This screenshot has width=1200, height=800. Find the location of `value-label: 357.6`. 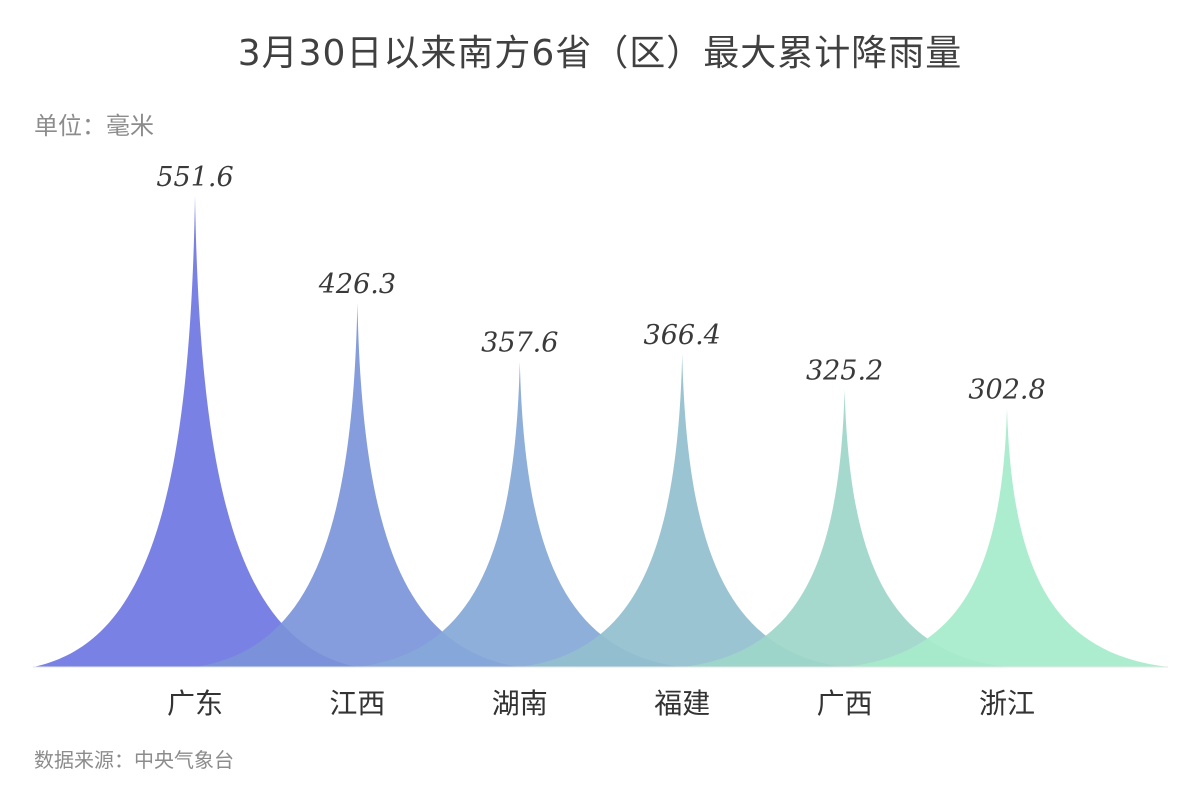

value-label: 357.6 is located at coordinates (519, 343).